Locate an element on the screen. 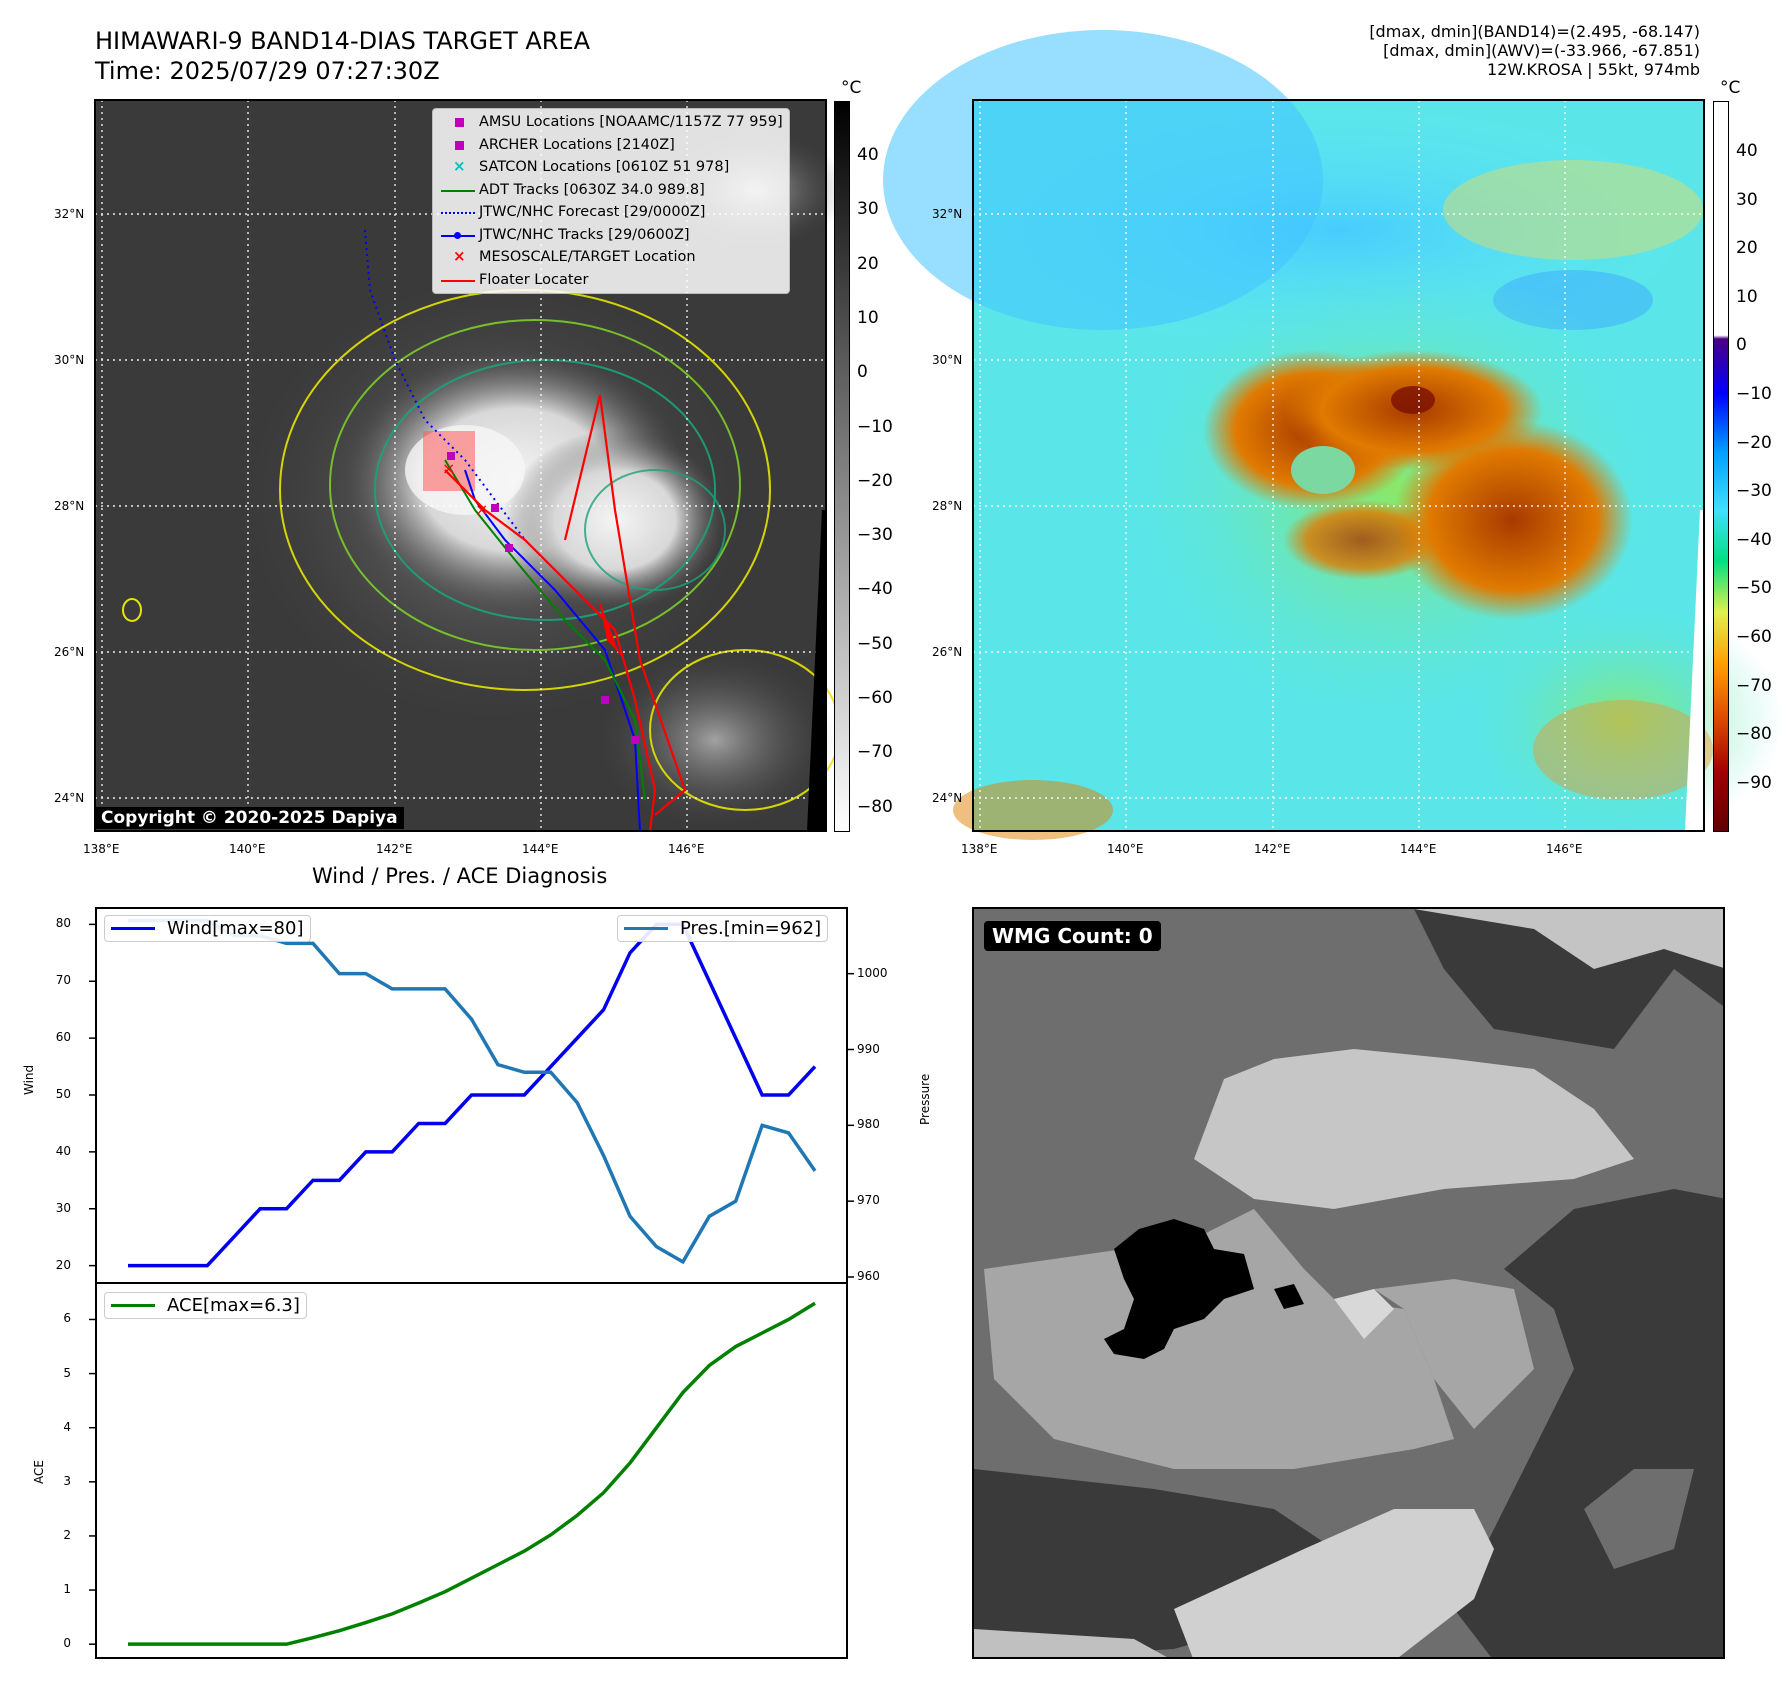  legend-item-satcon: × SATCON Locations [0610Z 51 978] is located at coordinates (611, 167).